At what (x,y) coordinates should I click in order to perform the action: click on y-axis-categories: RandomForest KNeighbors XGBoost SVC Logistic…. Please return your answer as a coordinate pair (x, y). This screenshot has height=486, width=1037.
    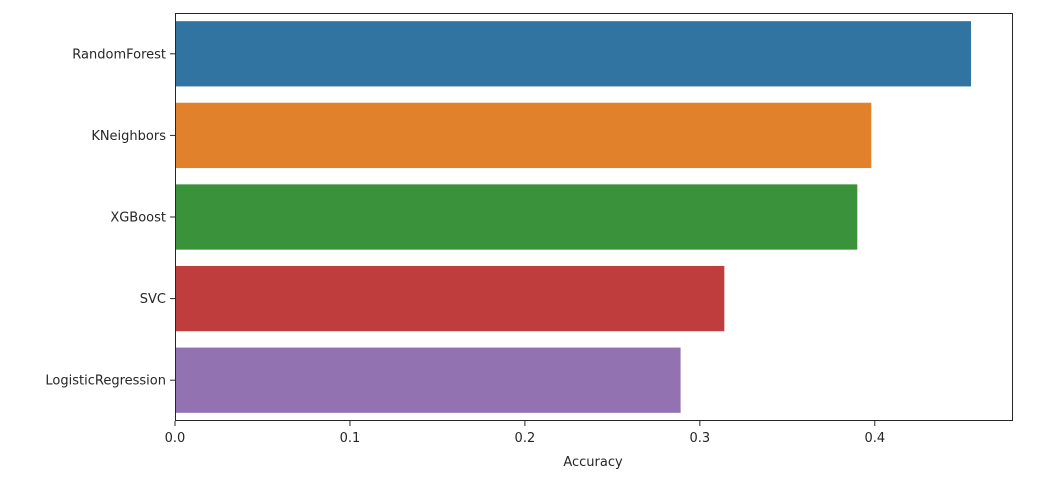
    Looking at the image, I should click on (110, 218).